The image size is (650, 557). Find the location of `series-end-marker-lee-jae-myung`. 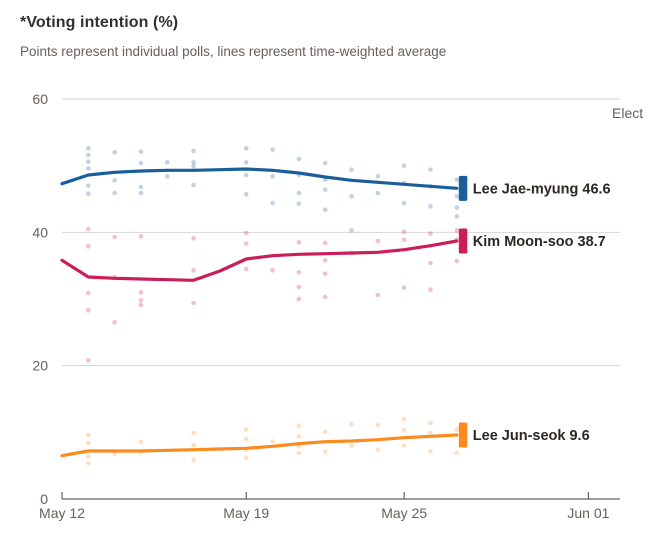

series-end-marker-lee-jae-myung is located at coordinates (463, 188).